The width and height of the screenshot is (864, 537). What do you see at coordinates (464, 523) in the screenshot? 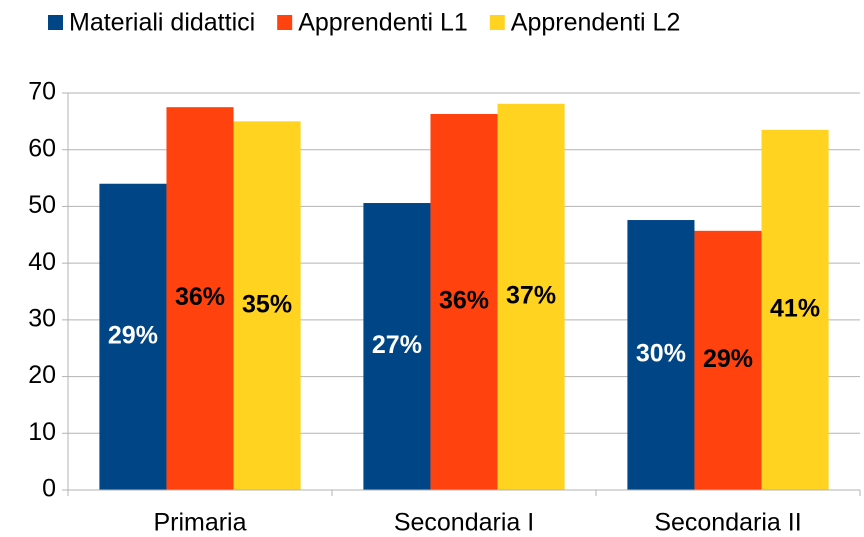
I see `x-tick-label: Secondaria I` at bounding box center [464, 523].